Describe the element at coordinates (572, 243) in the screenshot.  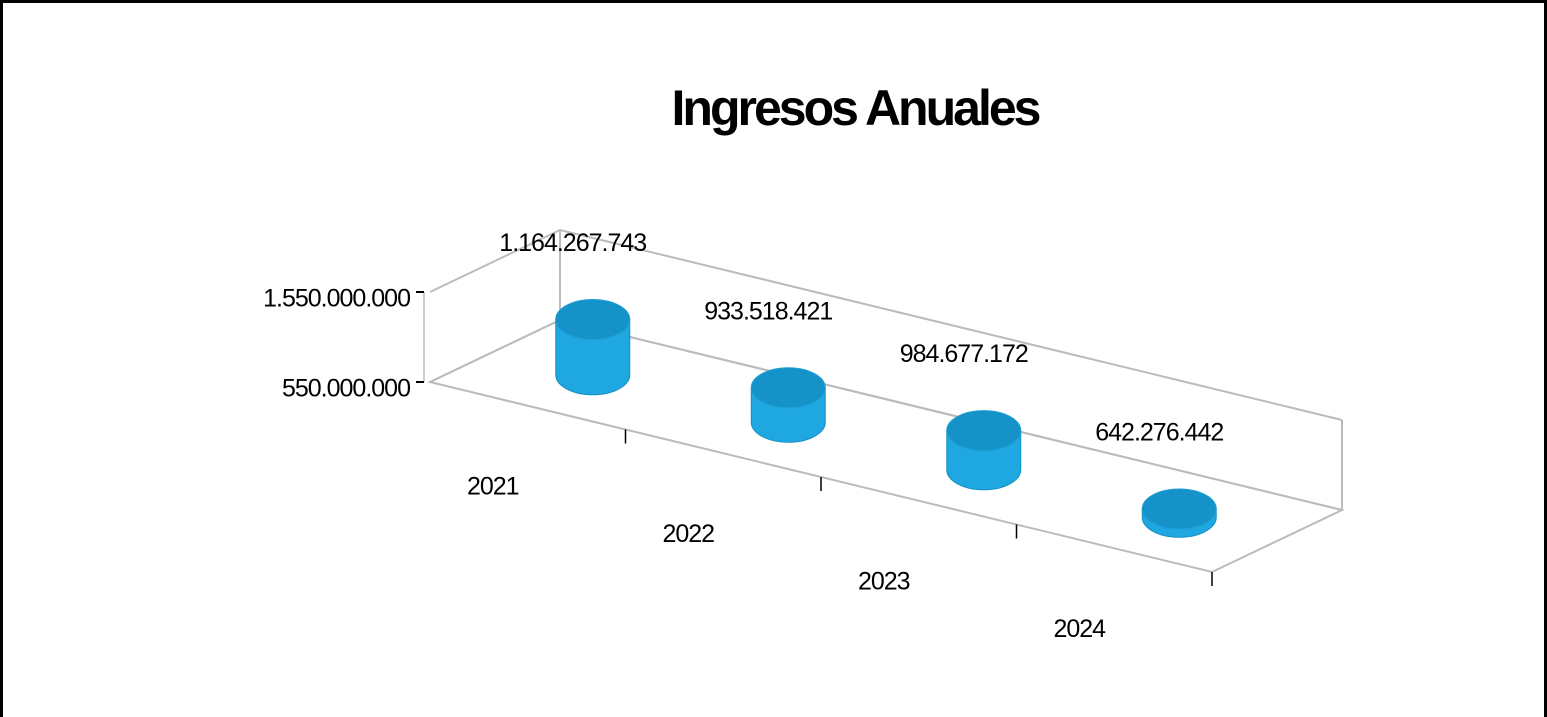
I see `value-label: 1.164.267.743` at that location.